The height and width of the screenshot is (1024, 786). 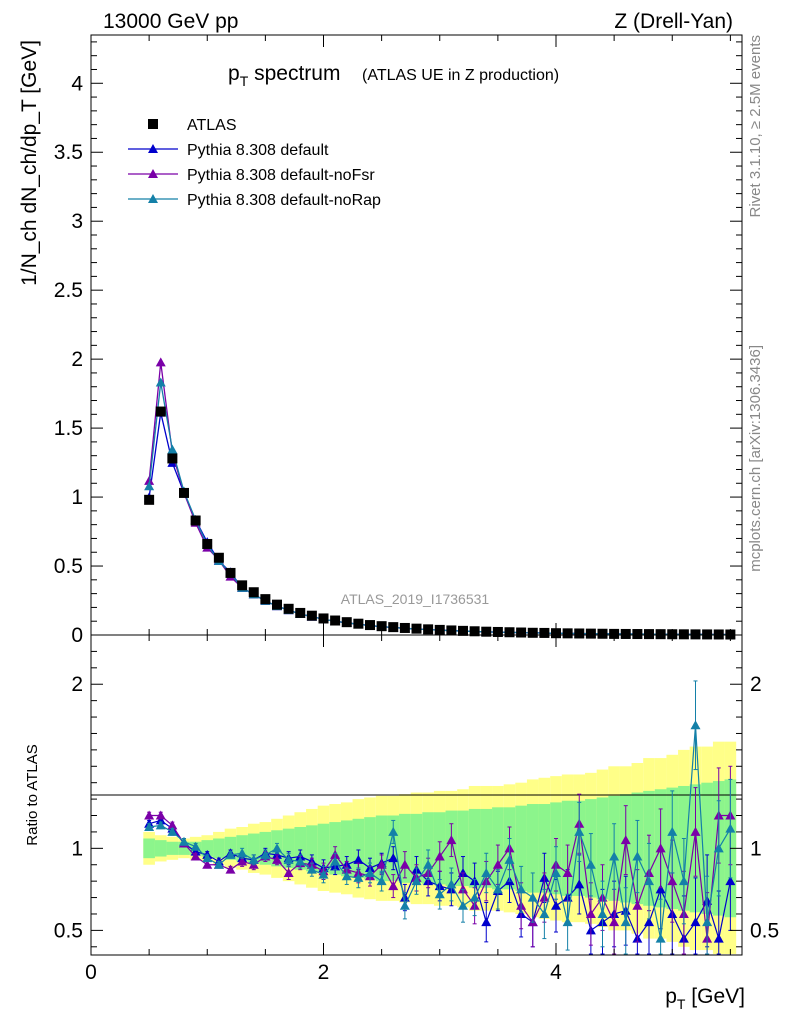 What do you see at coordinates (77, 221) in the screenshot?
I see `main-ytick-label: 3` at bounding box center [77, 221].